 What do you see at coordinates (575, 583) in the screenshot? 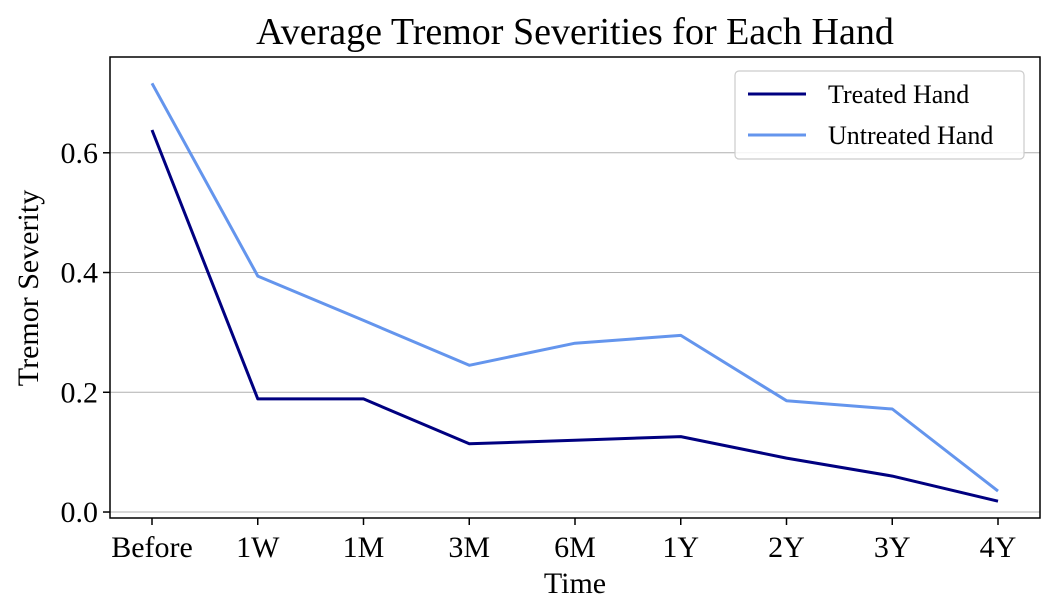
I see `x-axis-label: Time` at bounding box center [575, 583].